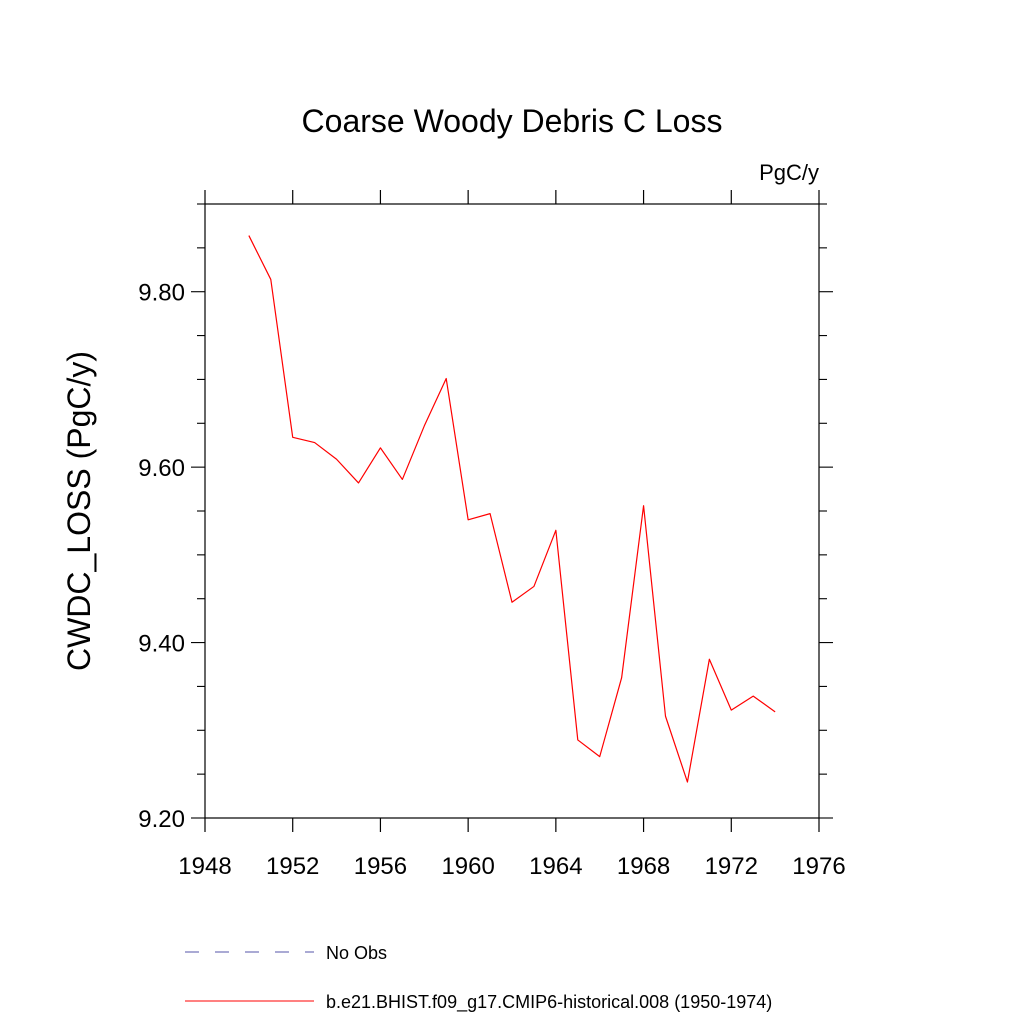 Image resolution: width=1024 pixels, height=1024 pixels. What do you see at coordinates (292, 866) in the screenshot?
I see `x-tick-label: 1952` at bounding box center [292, 866].